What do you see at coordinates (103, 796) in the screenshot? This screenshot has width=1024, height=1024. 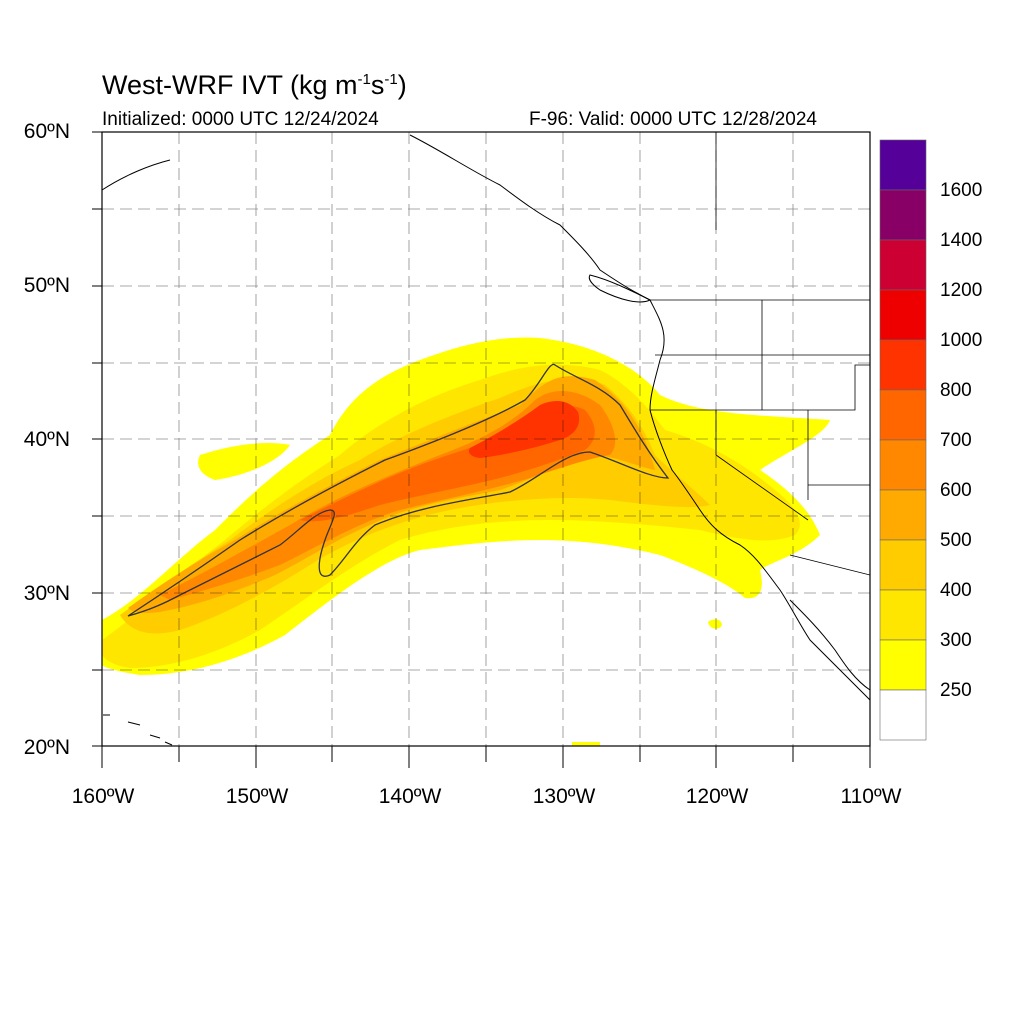 I see `lon-label-160w: 160ºW` at bounding box center [103, 796].